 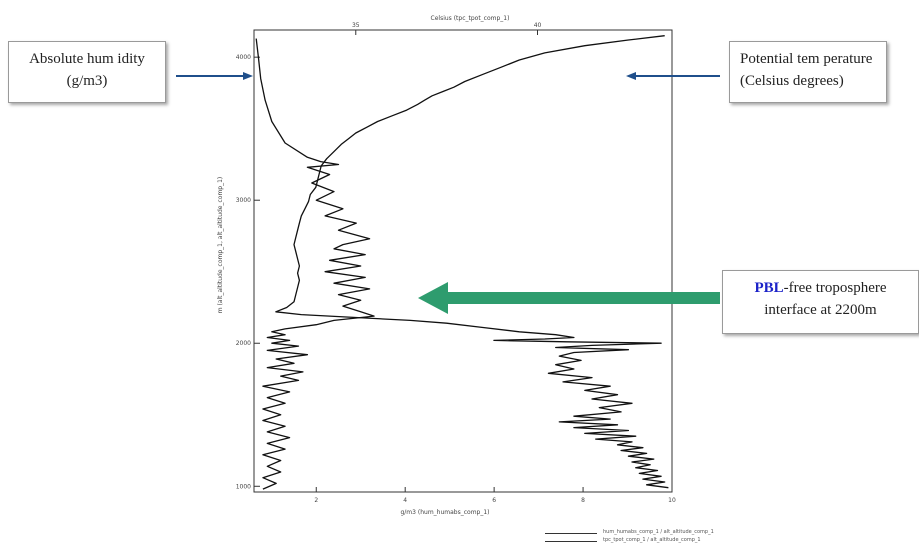 What do you see at coordinates (87, 59) in the screenshot?
I see `humidity-callout-line1: Absolute hum idity` at bounding box center [87, 59].